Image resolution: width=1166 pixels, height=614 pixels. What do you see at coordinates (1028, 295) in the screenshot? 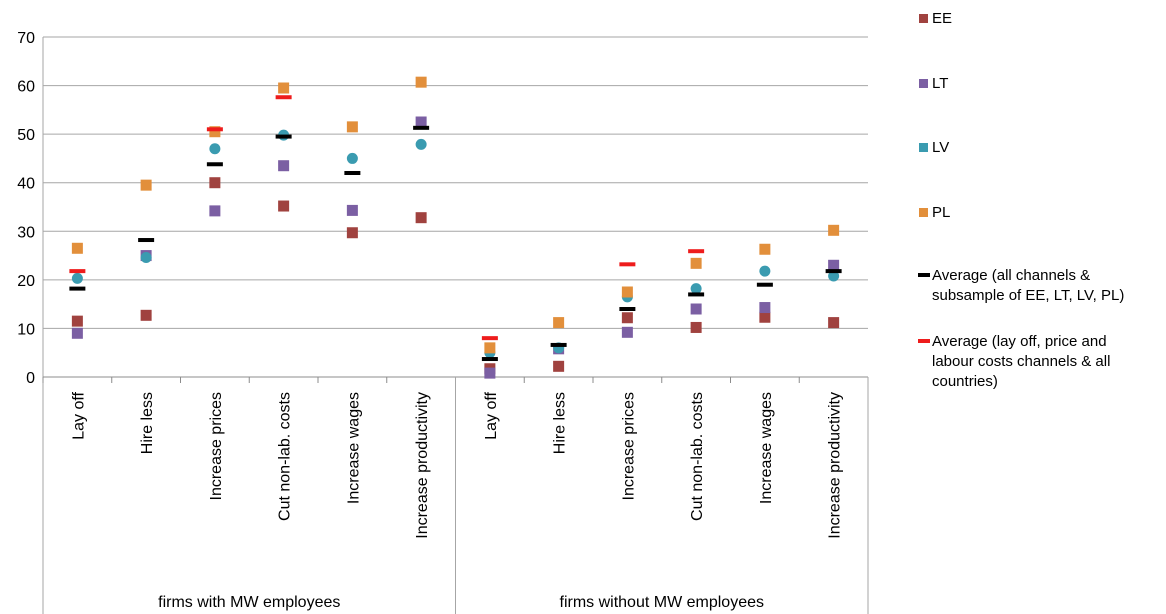
I see `legend-label-line: subsample of EE, LT, LV, PL)` at bounding box center [1028, 295].